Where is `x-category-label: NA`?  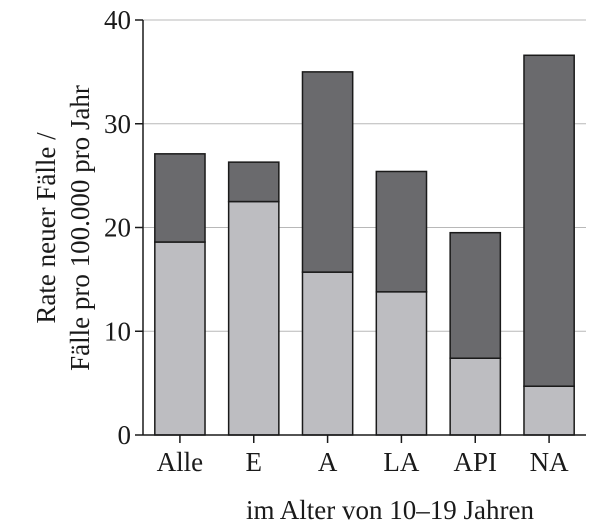
x-category-label: NA is located at coordinates (549, 462).